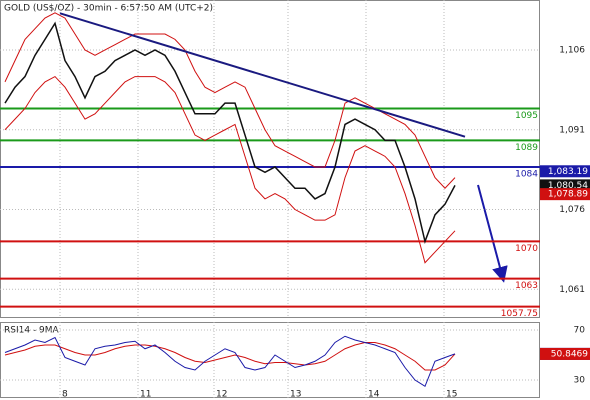 The height and width of the screenshot is (400, 590). Describe the element at coordinates (221, 395) in the screenshot. I see `x-tick-label: 12` at that location.